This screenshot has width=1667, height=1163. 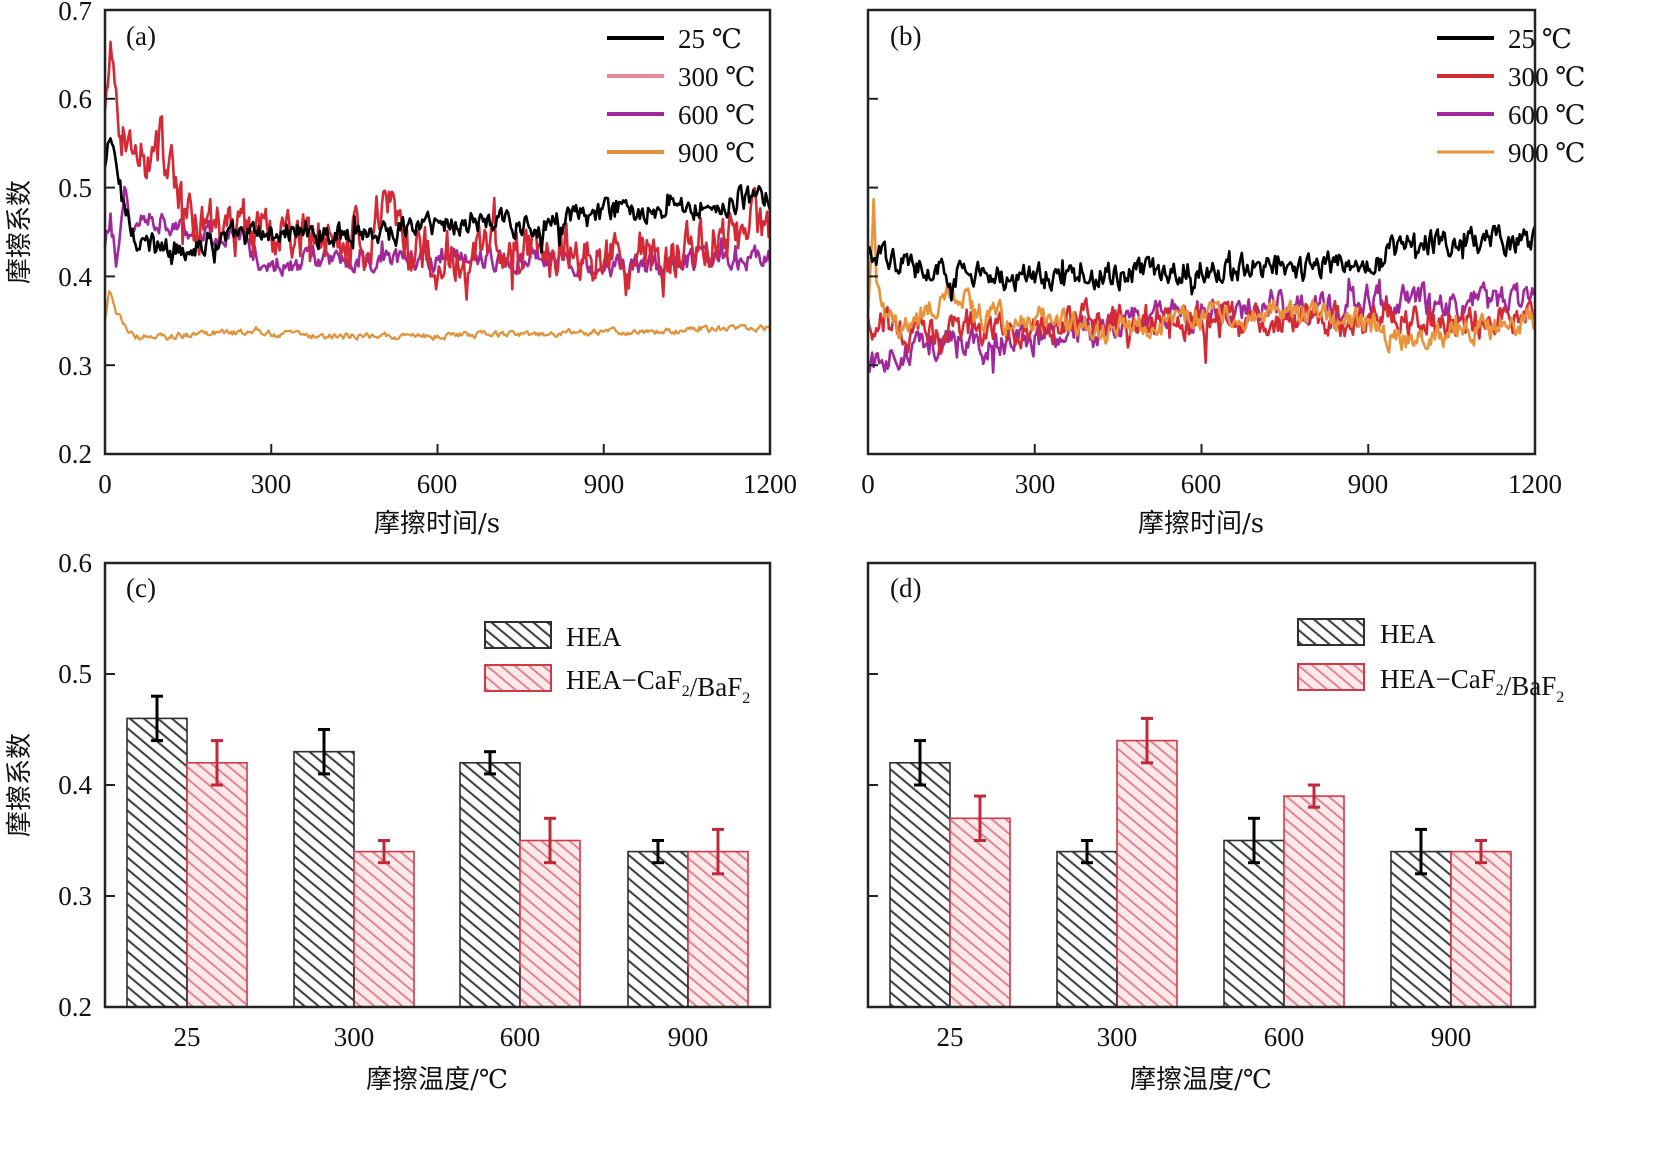 I want to click on legend-b: 25 ℃ 300 ℃ 600 ℃ 900 ℃, so click(x=1511, y=96).